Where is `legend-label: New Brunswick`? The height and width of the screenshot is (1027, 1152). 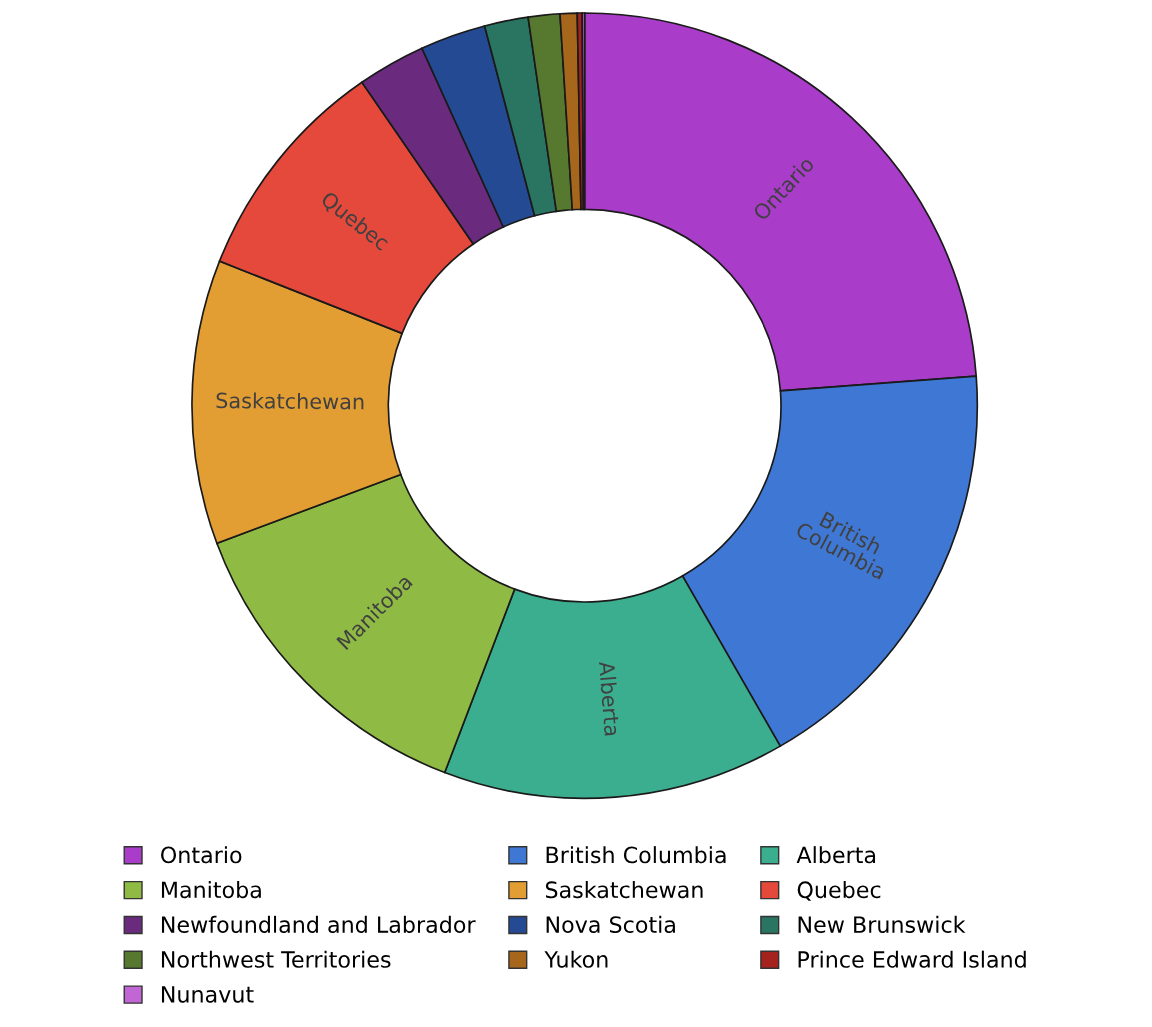
legend-label: New Brunswick is located at coordinates (882, 924).